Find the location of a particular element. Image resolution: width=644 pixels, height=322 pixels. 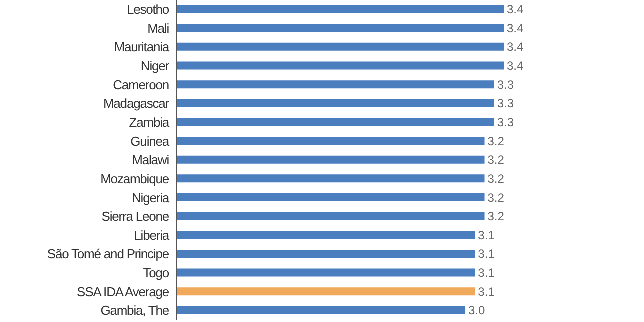

y-tick-label: Guinea is located at coordinates (150, 141).